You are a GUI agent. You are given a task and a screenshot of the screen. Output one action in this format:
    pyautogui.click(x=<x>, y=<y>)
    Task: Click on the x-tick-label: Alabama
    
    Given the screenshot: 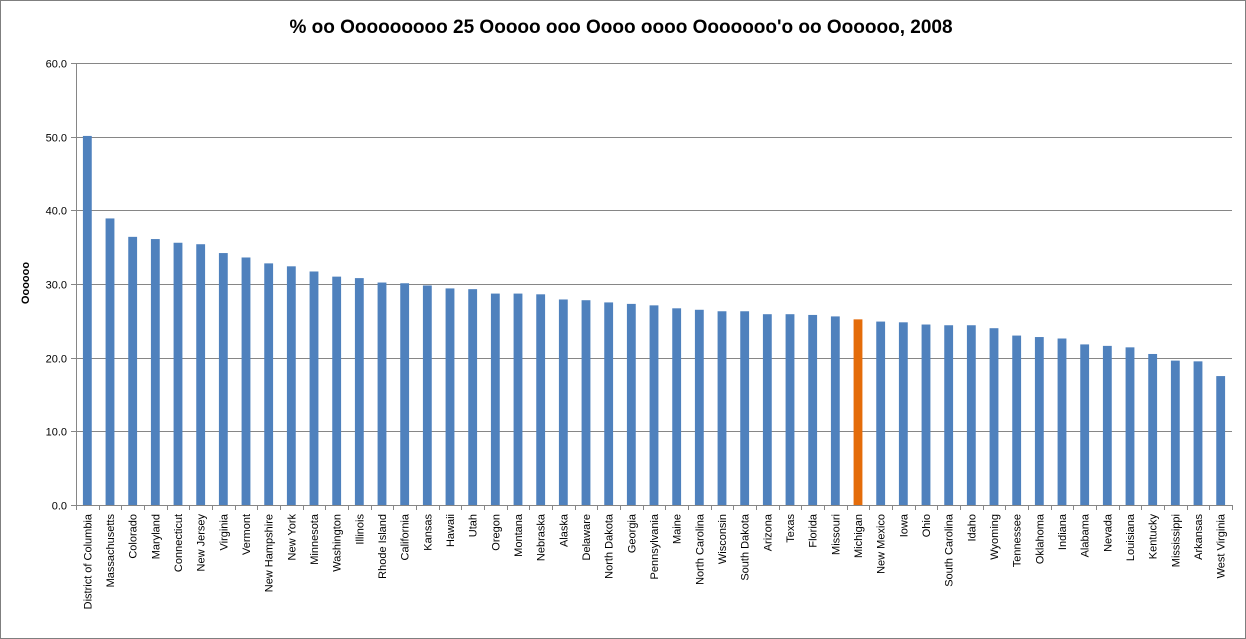 What is the action you would take?
    pyautogui.click(x=1086, y=535)
    